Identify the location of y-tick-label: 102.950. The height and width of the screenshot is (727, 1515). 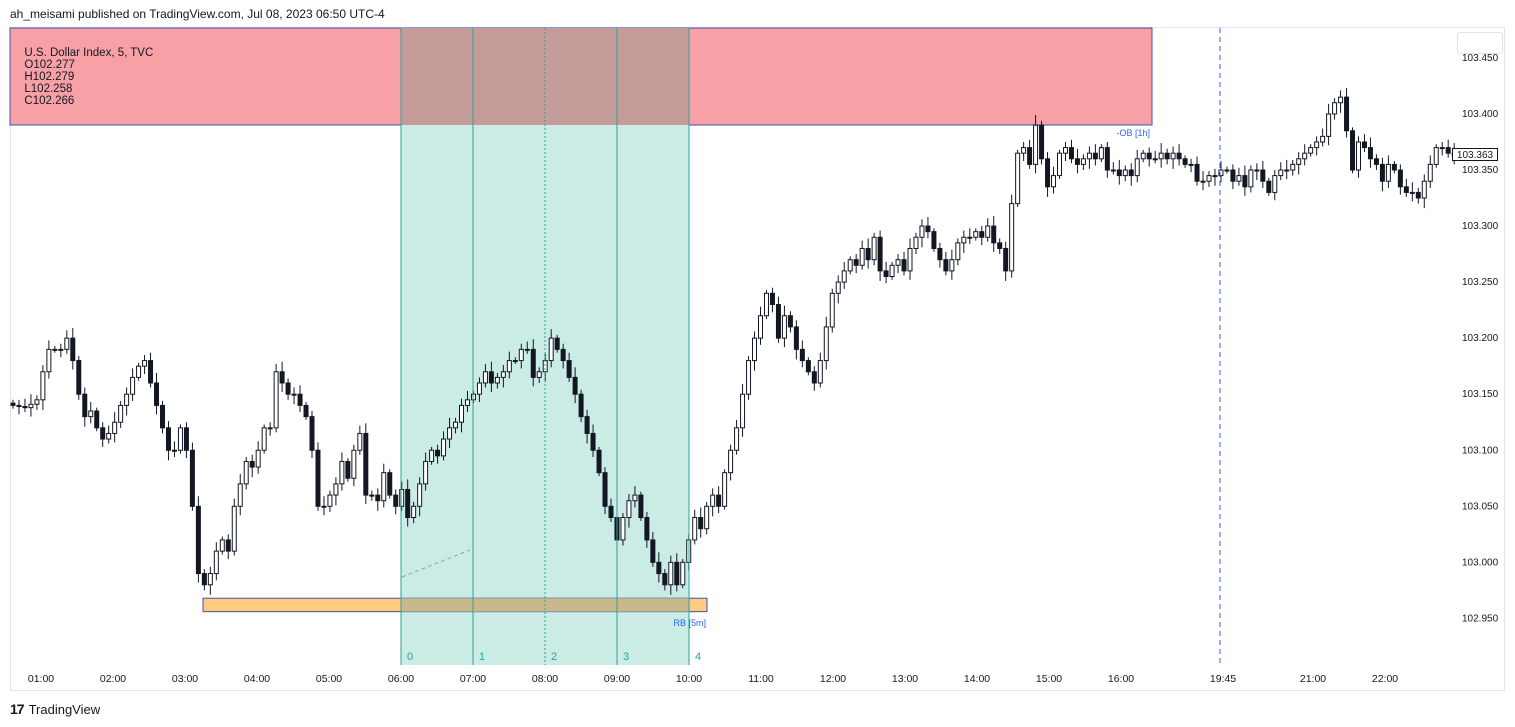
(1480, 618).